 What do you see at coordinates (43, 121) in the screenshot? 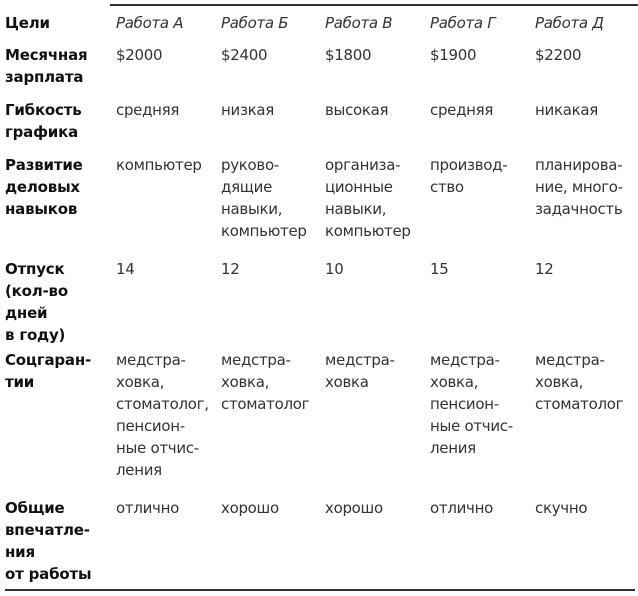
I see `row-header: Гибкость графика` at bounding box center [43, 121].